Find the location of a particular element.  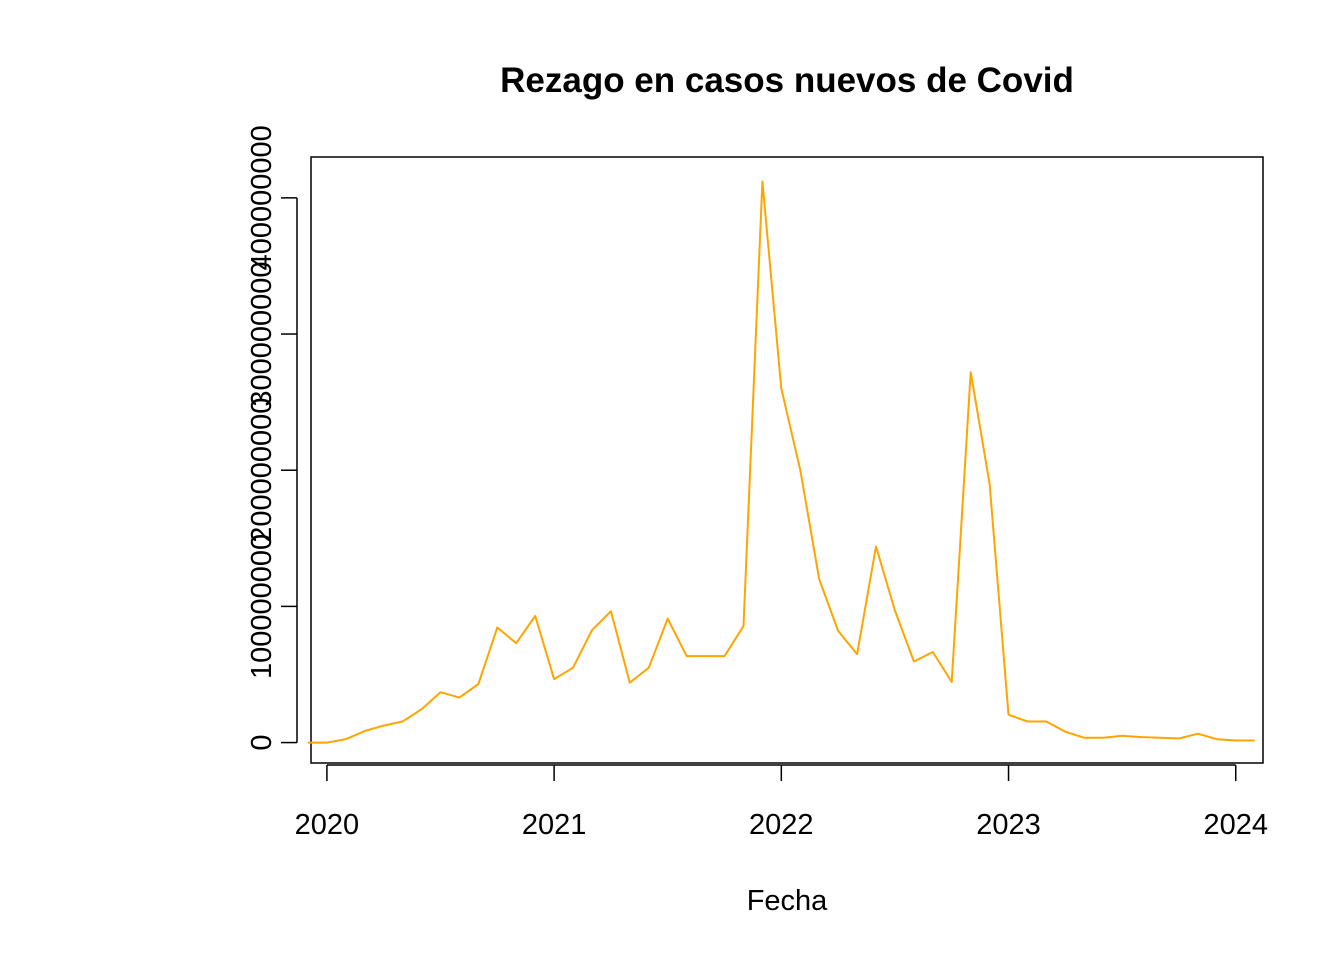

chart-title: Rezago en casos nuevos de Covid is located at coordinates (787, 80).